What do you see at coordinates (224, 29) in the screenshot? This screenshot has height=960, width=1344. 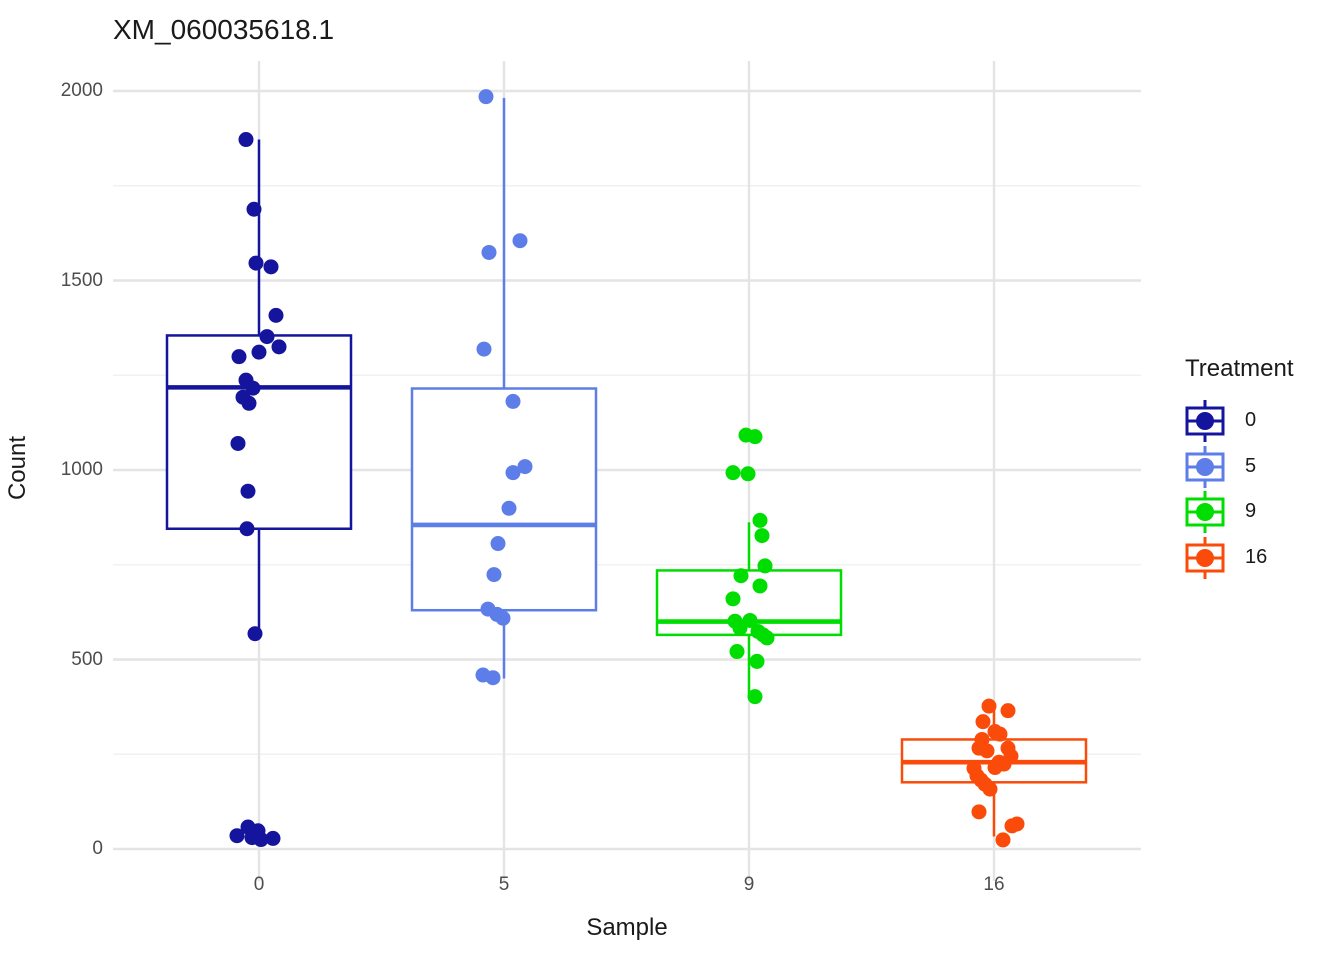 I see `plot-title: XM_060035618.1` at bounding box center [224, 29].